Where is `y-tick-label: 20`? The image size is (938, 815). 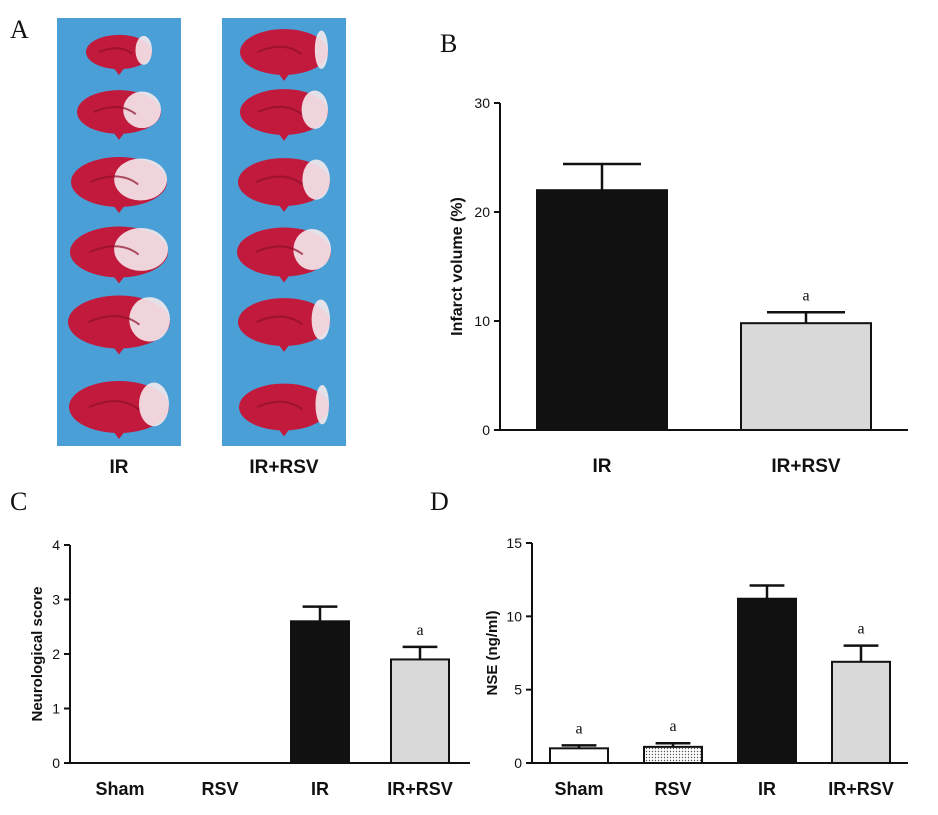
y-tick-label: 20 is located at coordinates (482, 212).